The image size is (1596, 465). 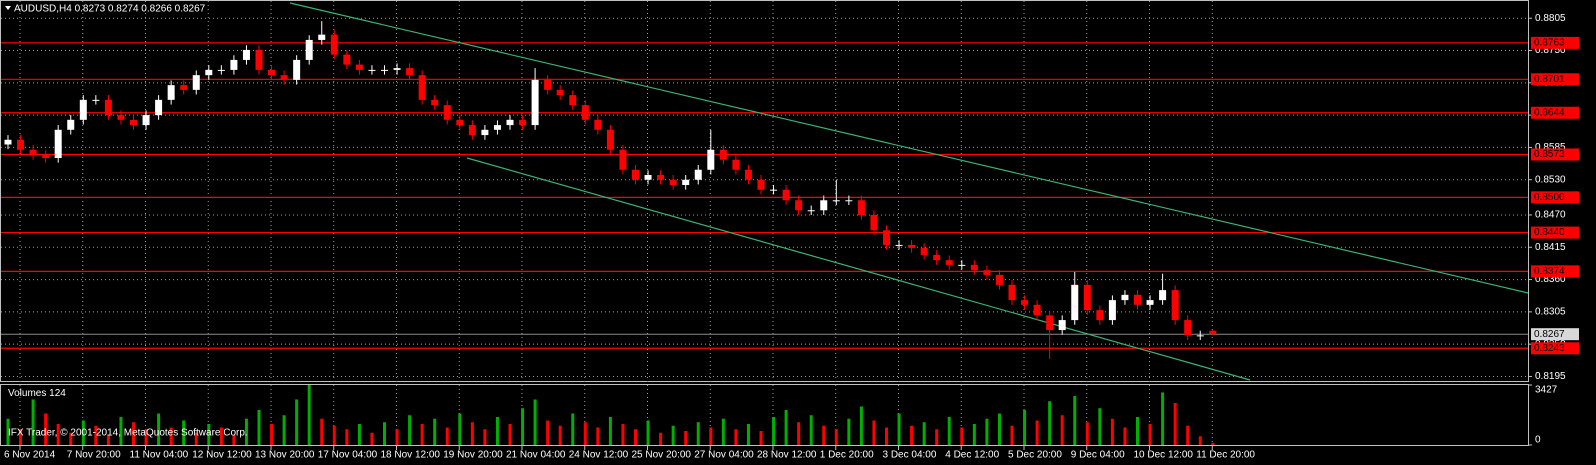 What do you see at coordinates (1550, 215) in the screenshot?
I see `y-tick-label: 0.8470` at bounding box center [1550, 215].